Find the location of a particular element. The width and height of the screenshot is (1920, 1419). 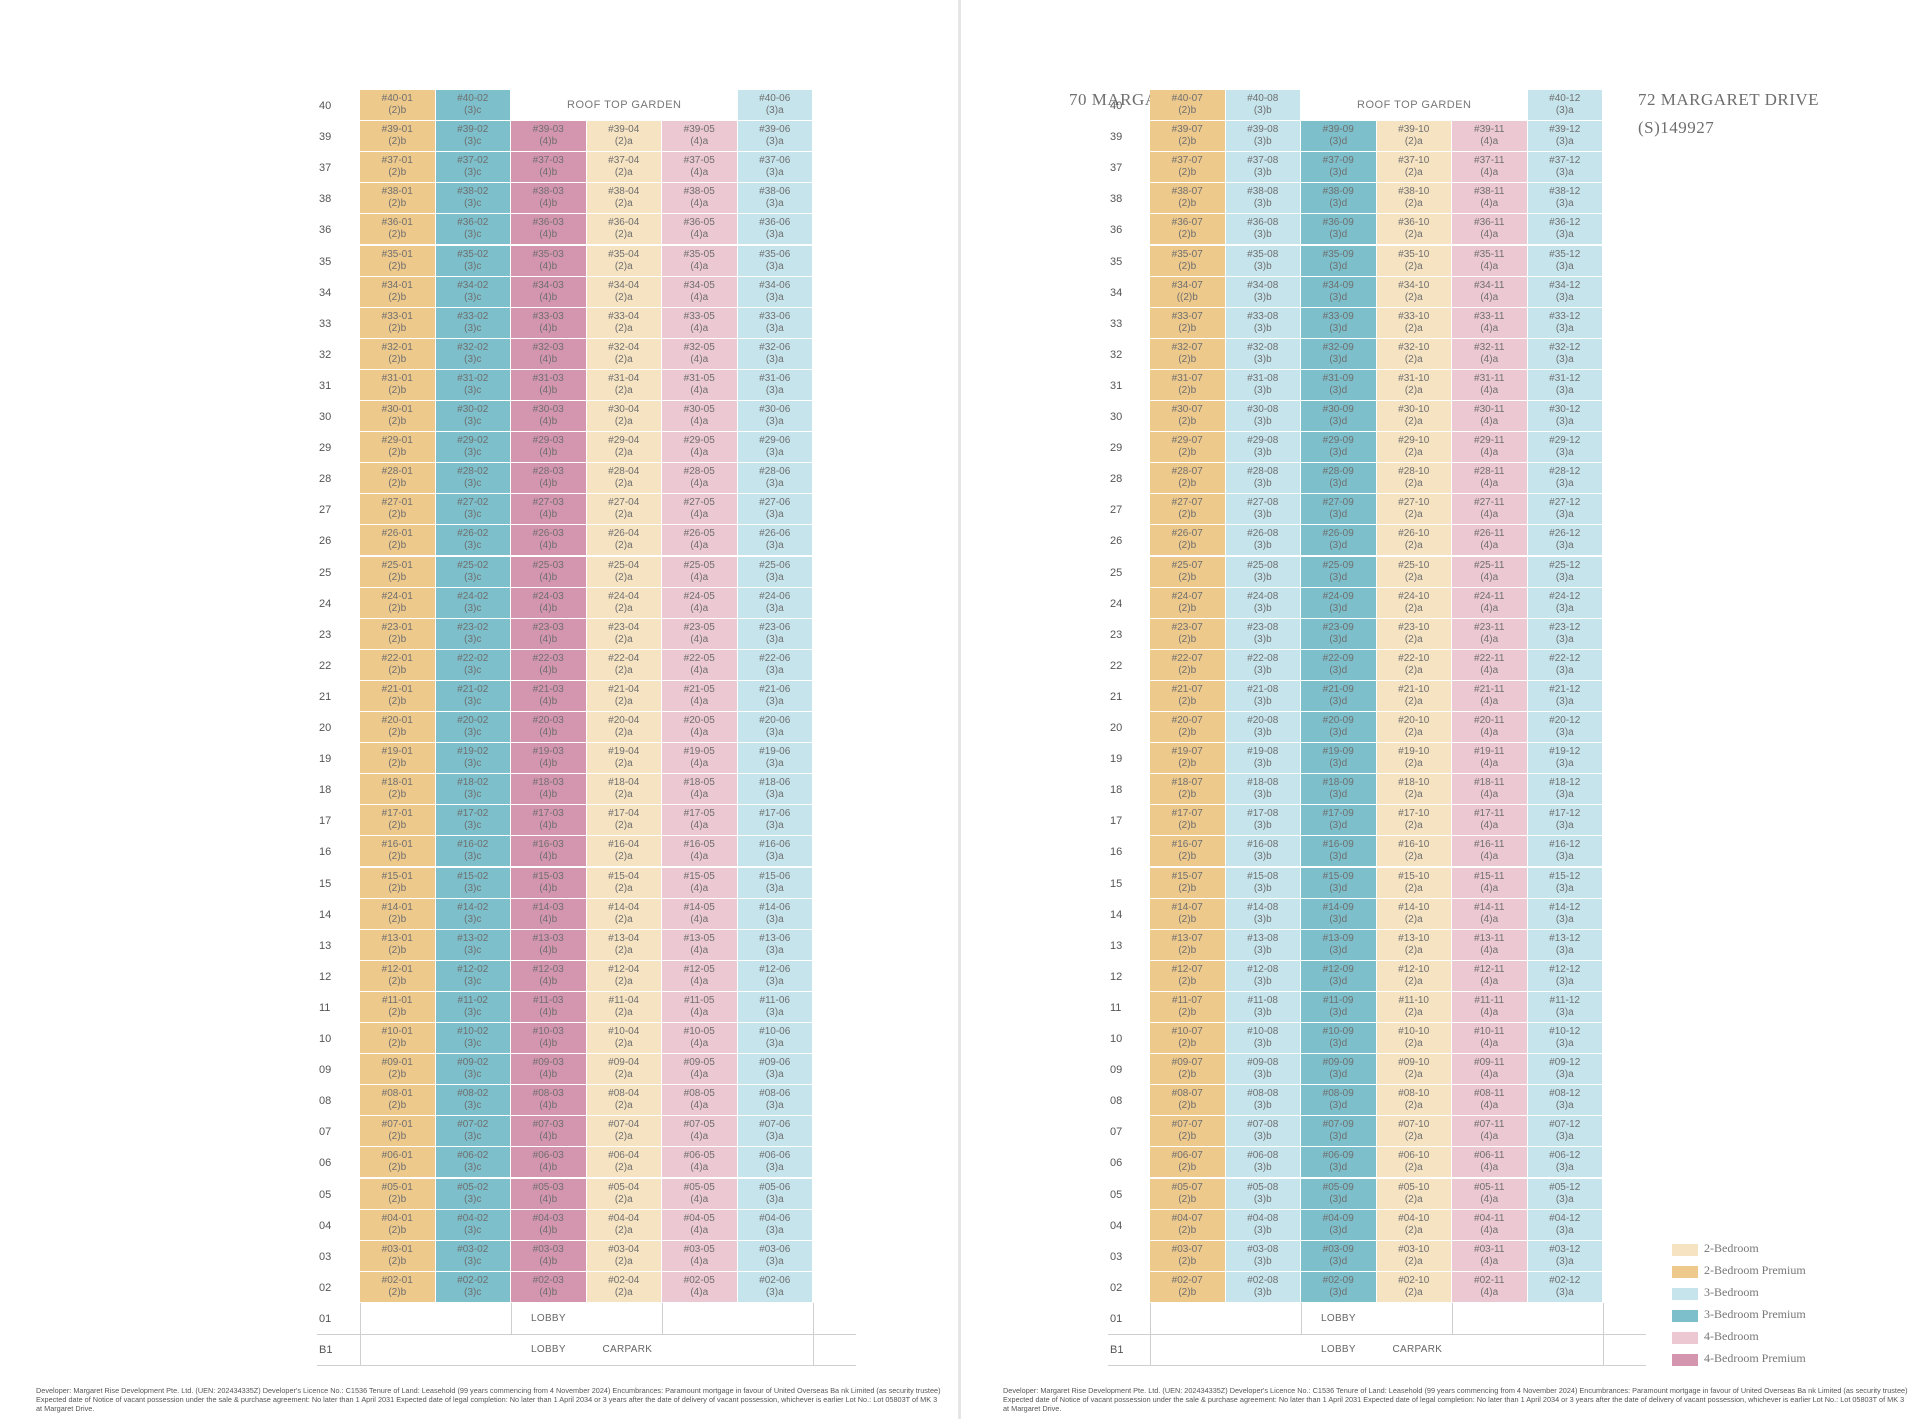

unit-number: #38-11 is located at coordinates (1489, 192).